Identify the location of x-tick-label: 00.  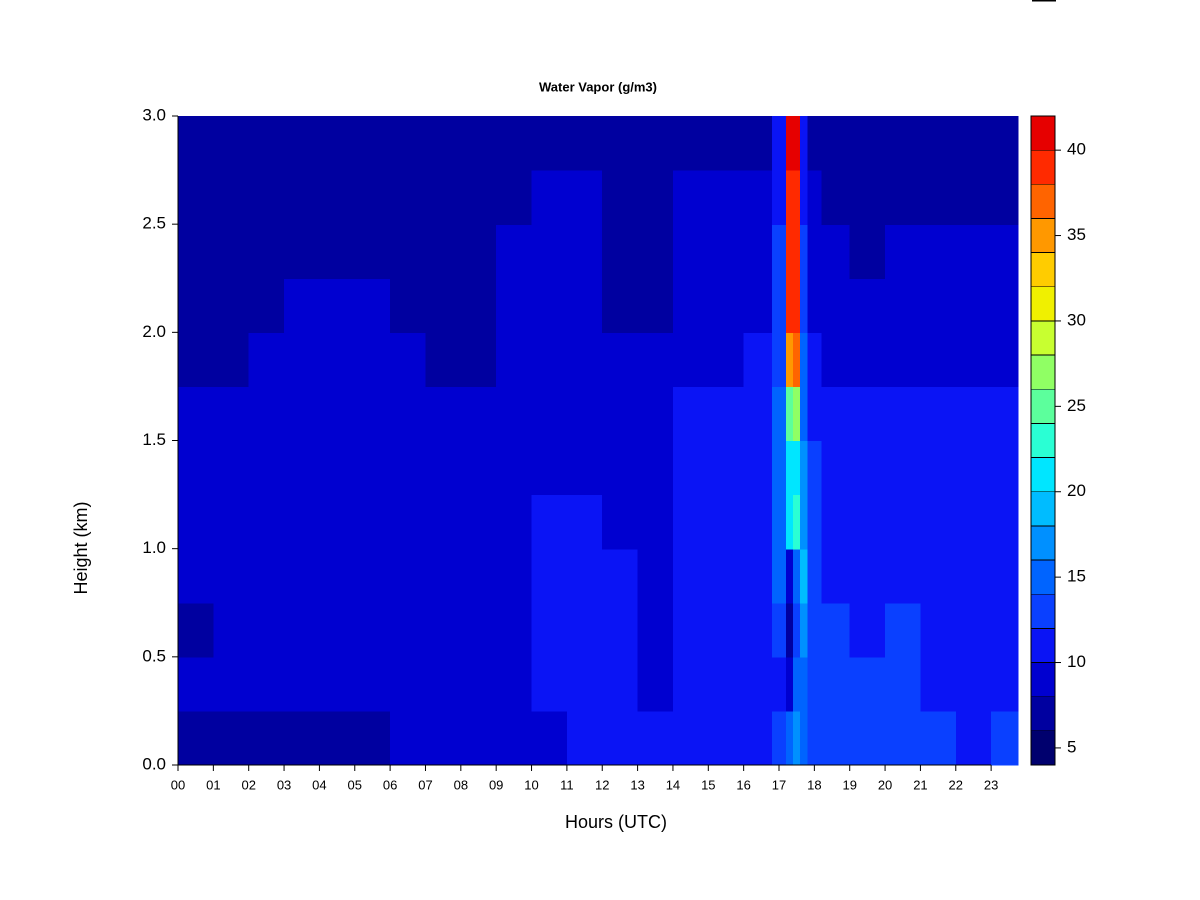
(178, 784).